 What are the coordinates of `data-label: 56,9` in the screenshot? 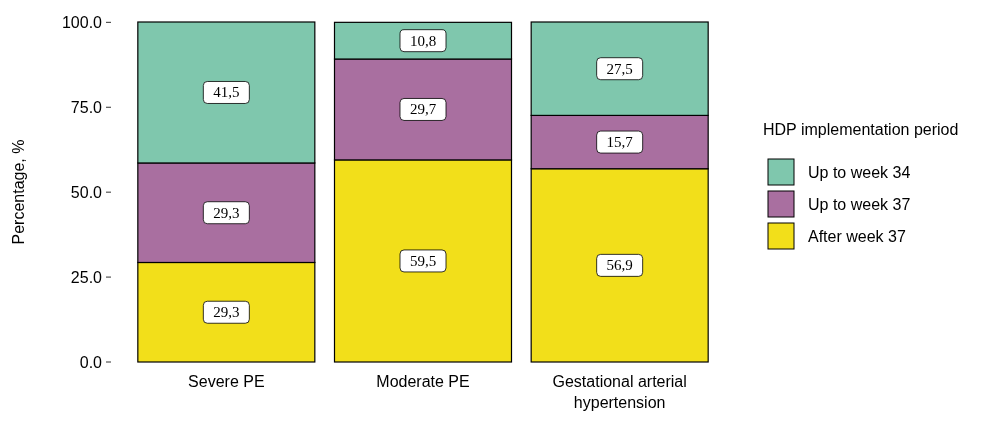 It's located at (619, 265).